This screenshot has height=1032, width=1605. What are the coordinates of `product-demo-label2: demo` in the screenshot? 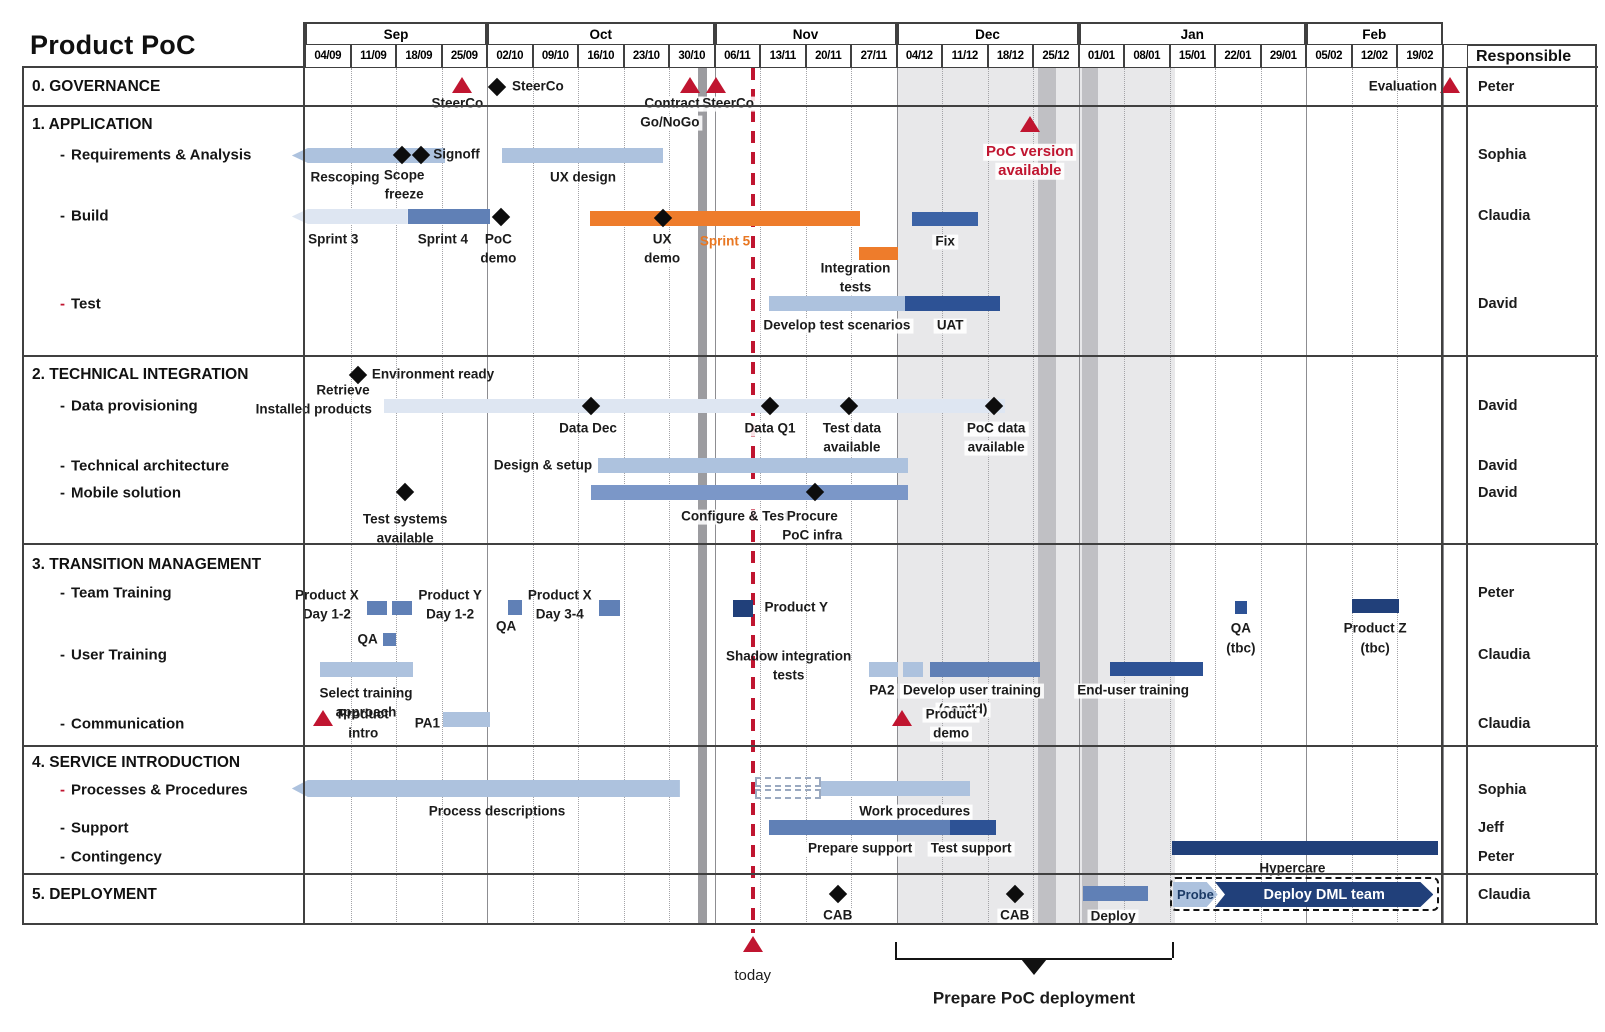 It's located at (951, 734).